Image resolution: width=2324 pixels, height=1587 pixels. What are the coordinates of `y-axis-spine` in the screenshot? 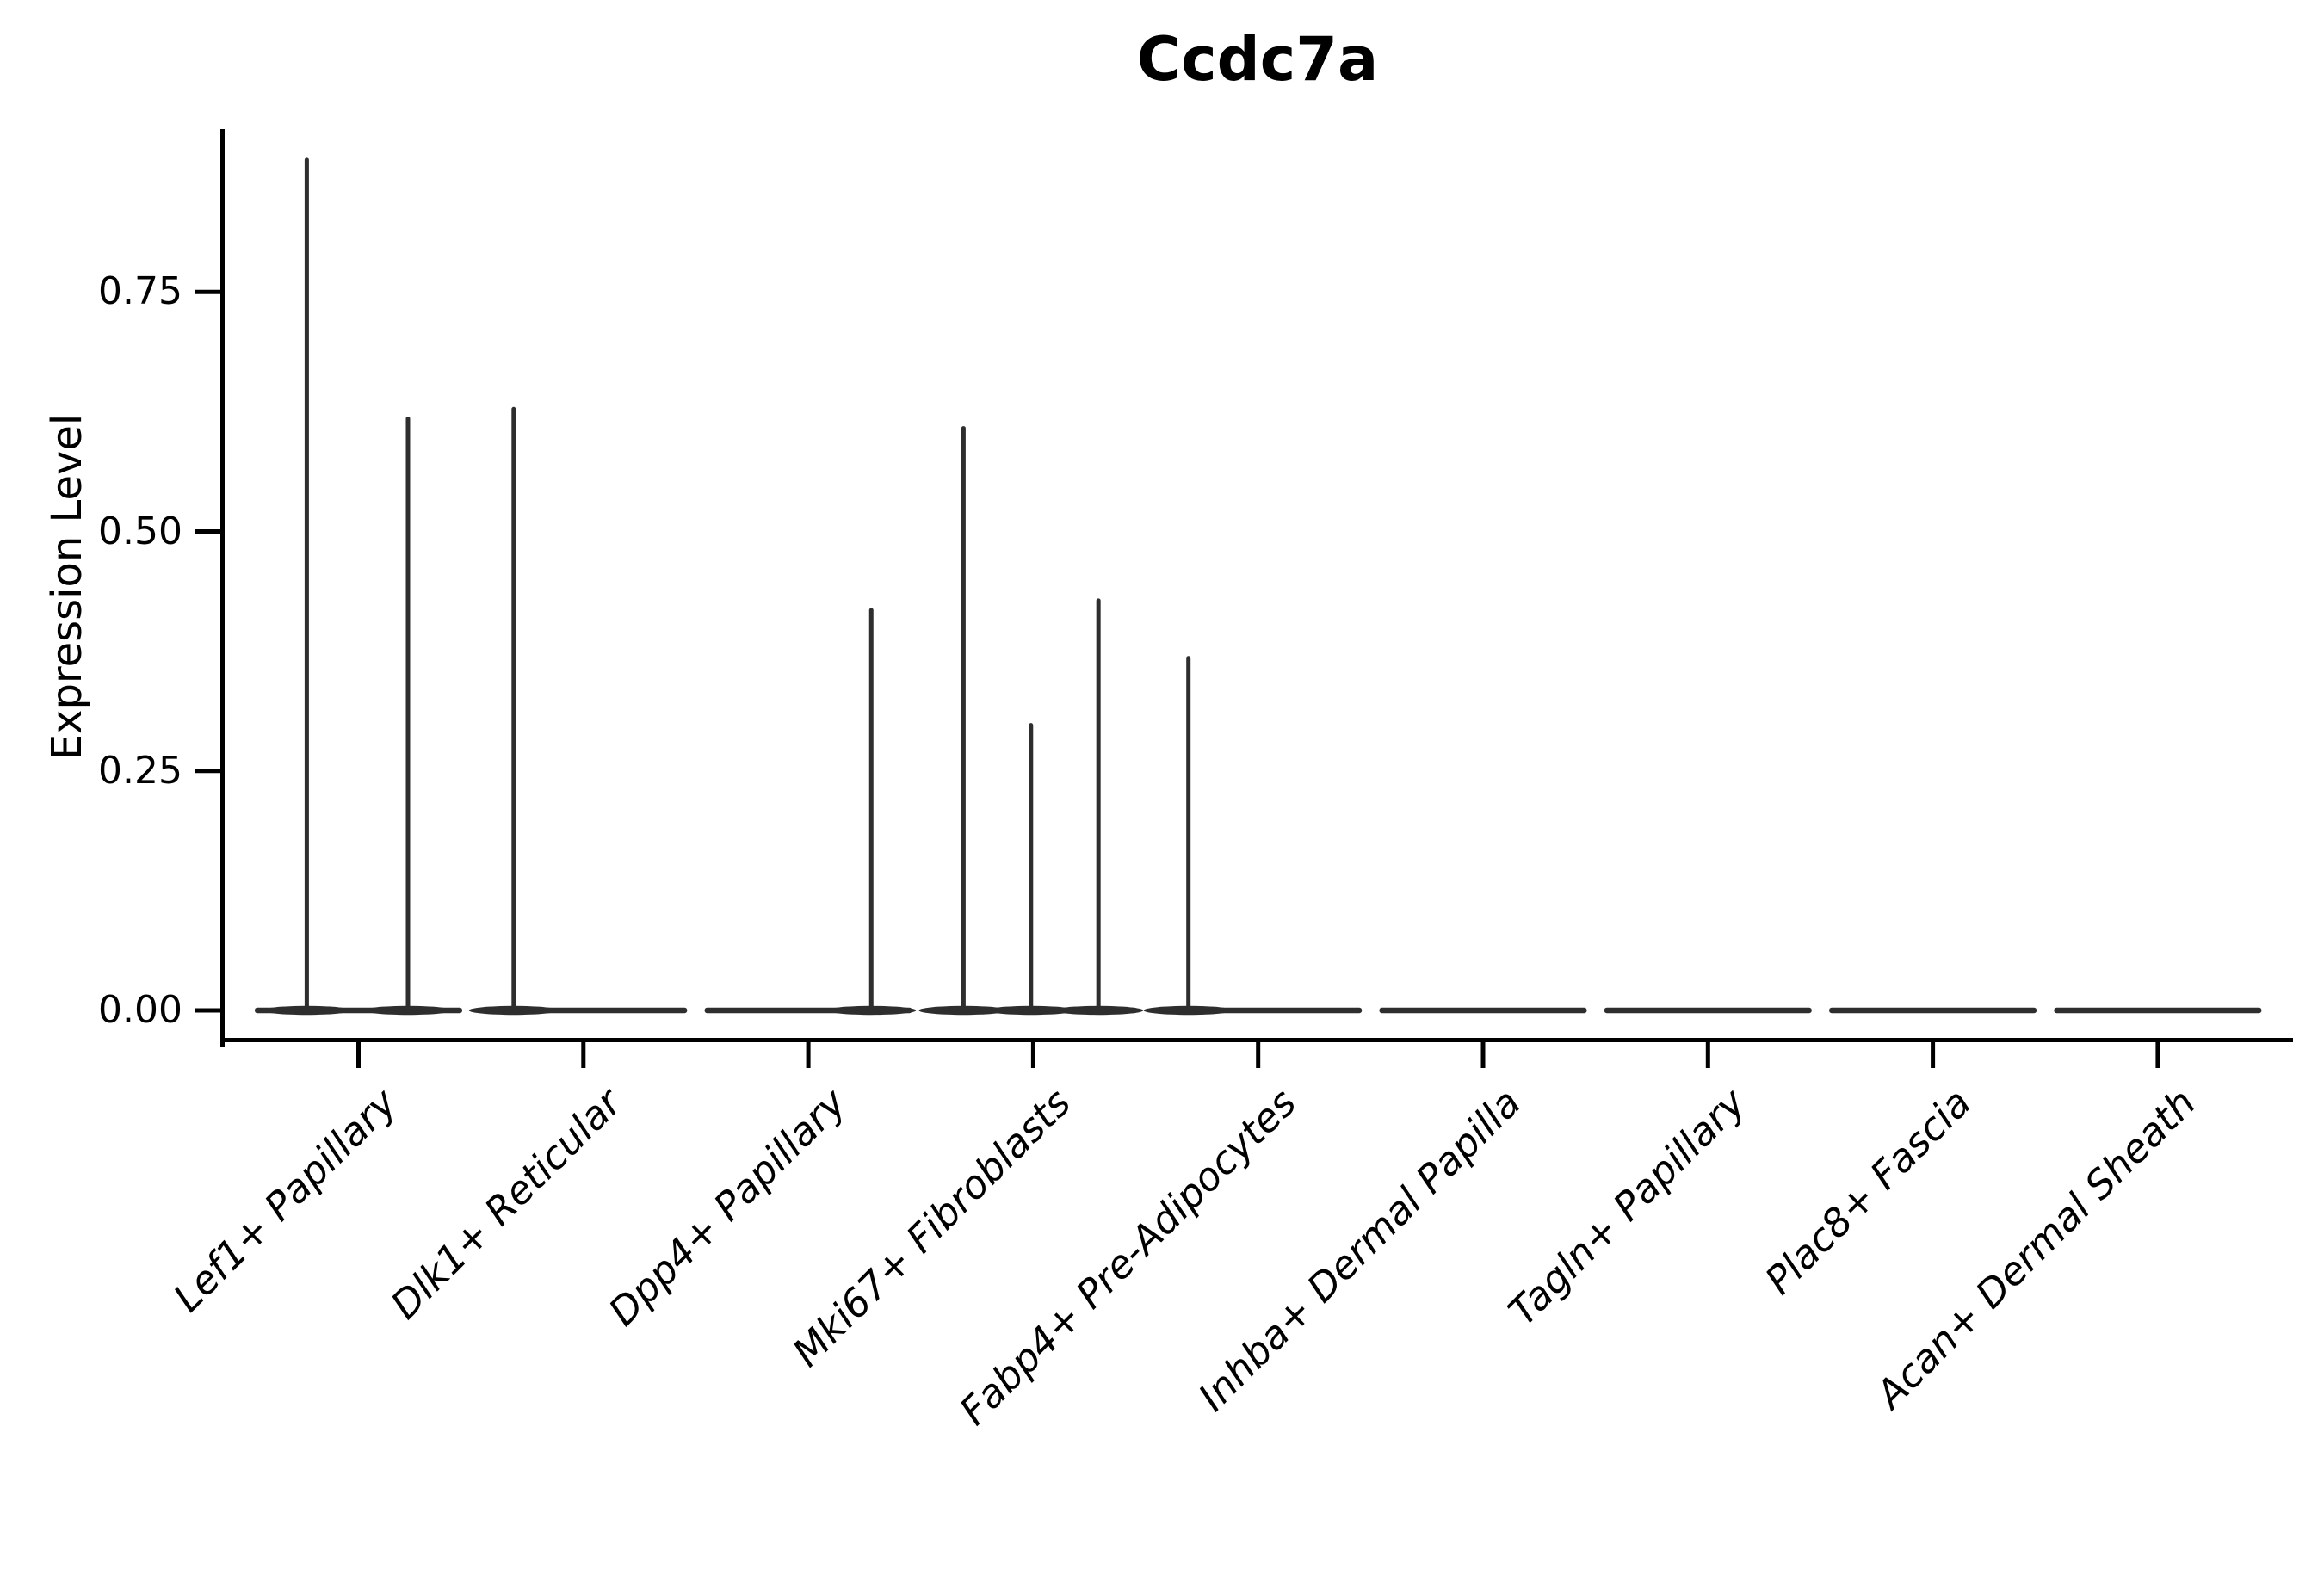 It's located at (222, 588).